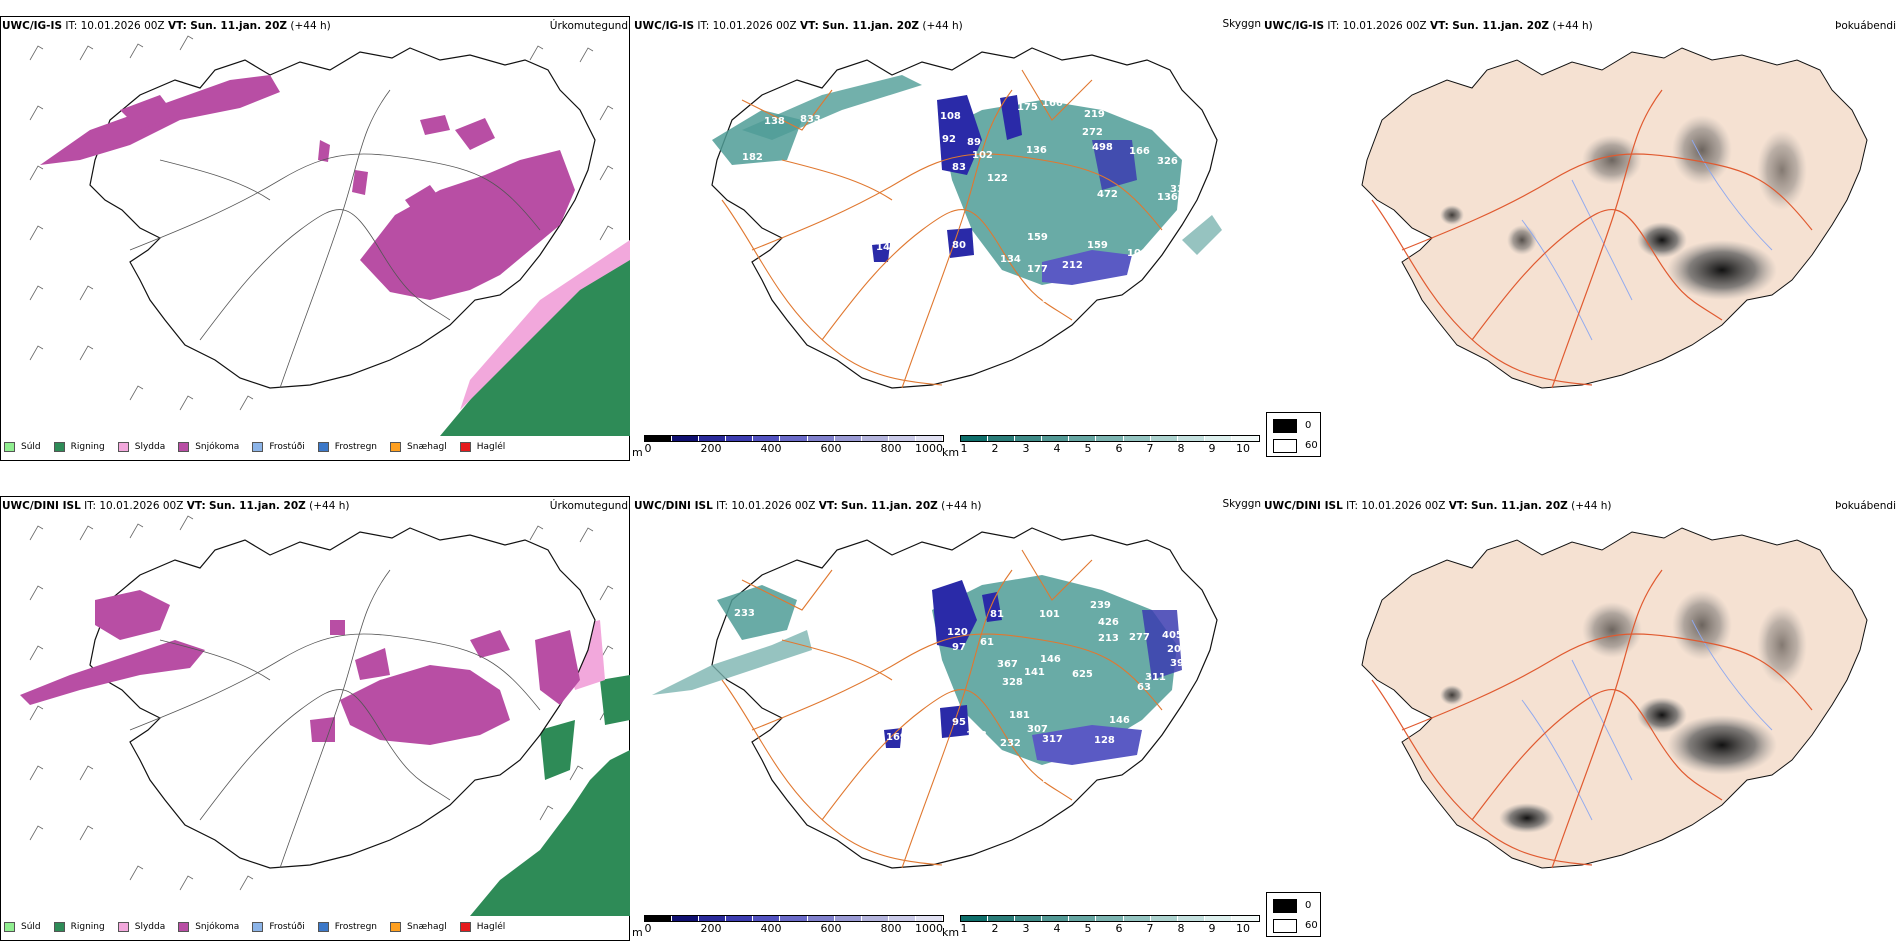  I want to click on vis-value: 134, so click(1010, 259).